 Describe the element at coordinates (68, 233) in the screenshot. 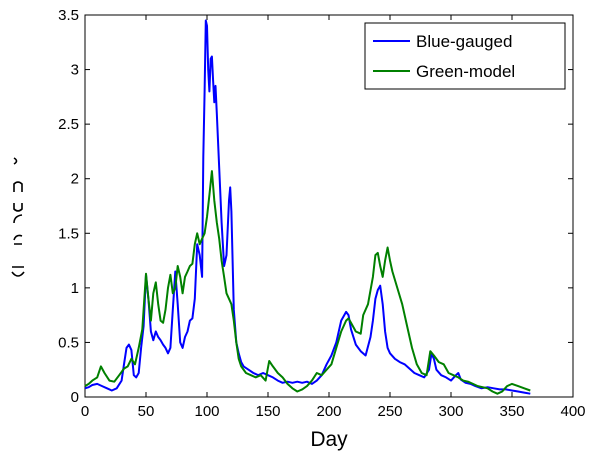

I see `y-tick-label: 1.5` at that location.